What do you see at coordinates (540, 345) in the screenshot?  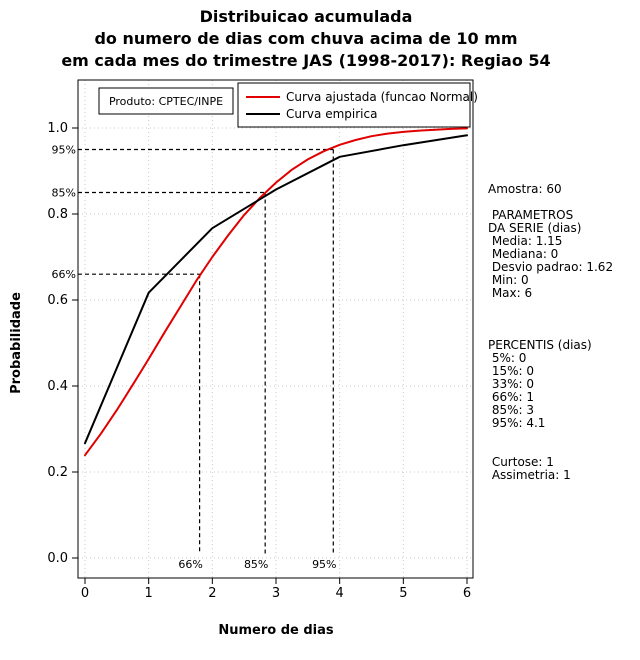 I see `stats-line: PERCENTIS (dias)` at bounding box center [540, 345].